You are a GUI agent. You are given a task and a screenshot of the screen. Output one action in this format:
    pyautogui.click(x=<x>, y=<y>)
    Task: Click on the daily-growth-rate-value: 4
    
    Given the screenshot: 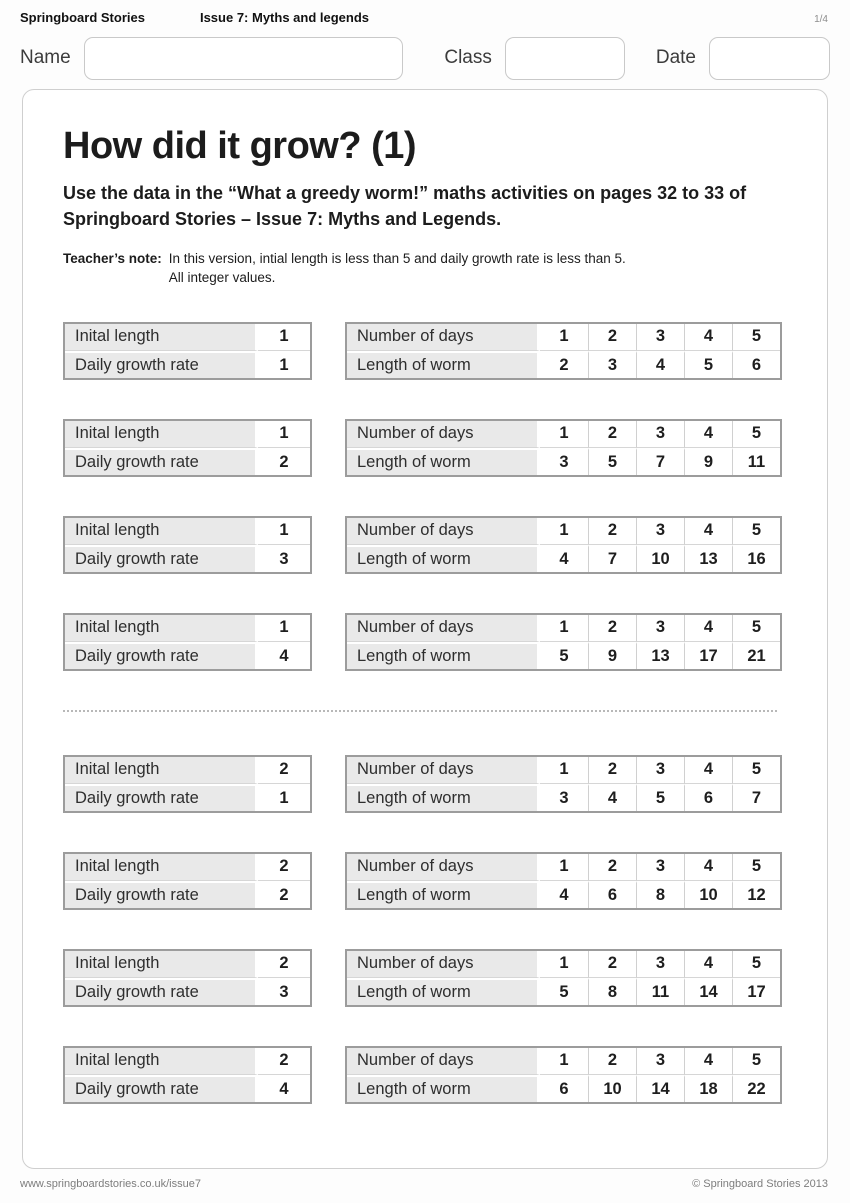 What is the action you would take?
    pyautogui.click(x=284, y=1088)
    